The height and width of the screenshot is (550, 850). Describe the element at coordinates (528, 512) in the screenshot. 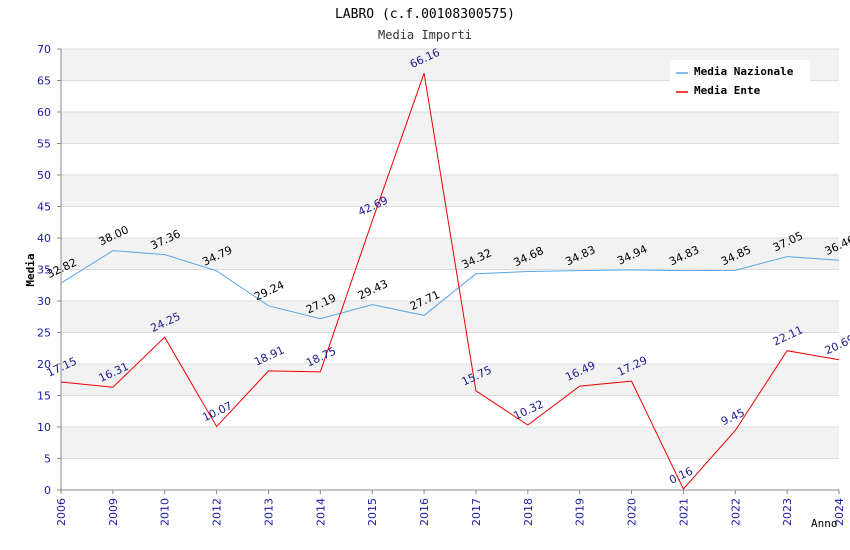

I see `x-tick-label: 2018` at that location.